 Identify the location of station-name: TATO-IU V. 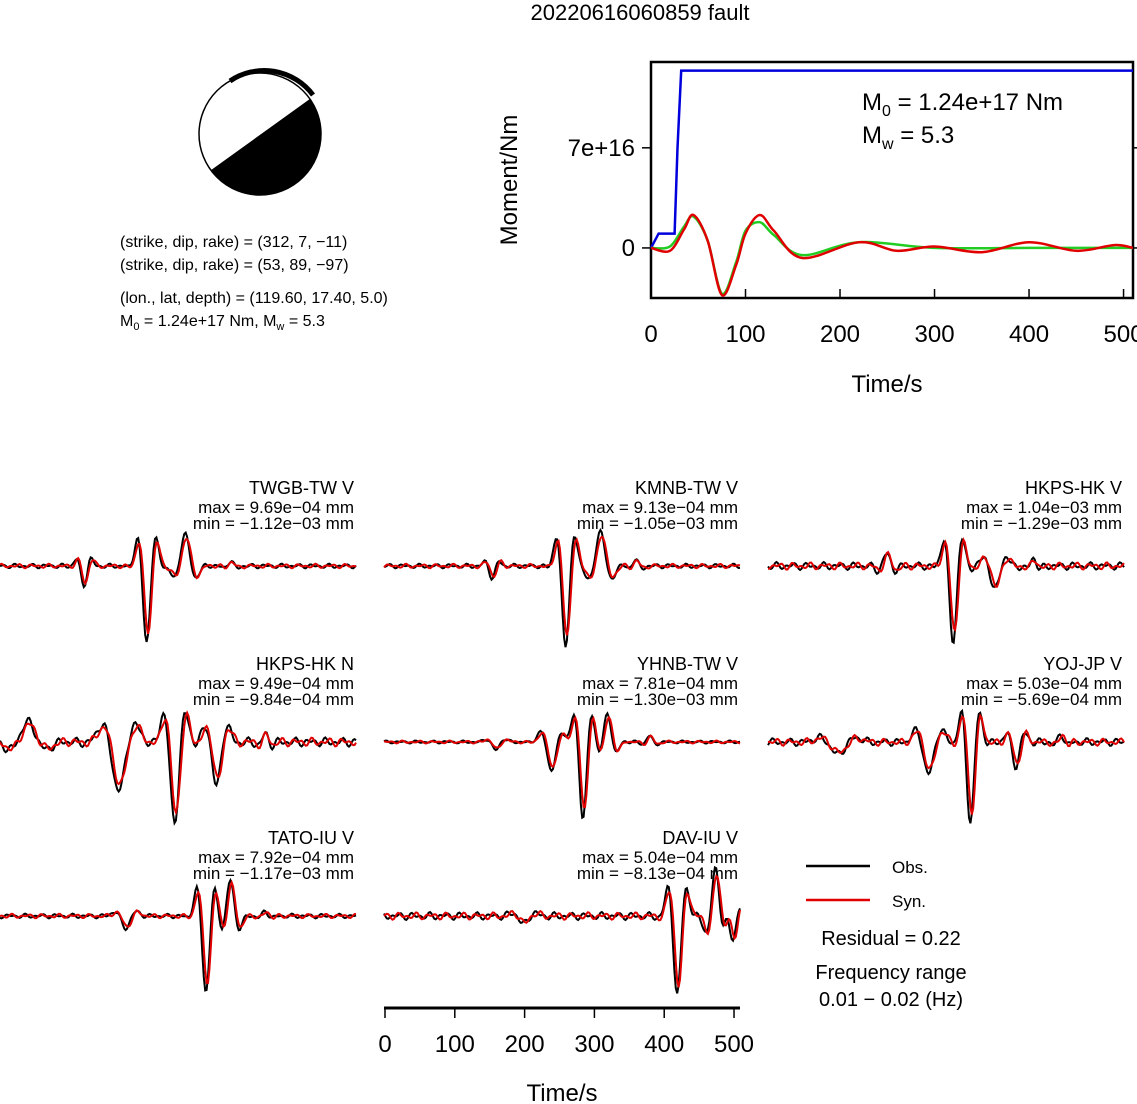
(311, 838).